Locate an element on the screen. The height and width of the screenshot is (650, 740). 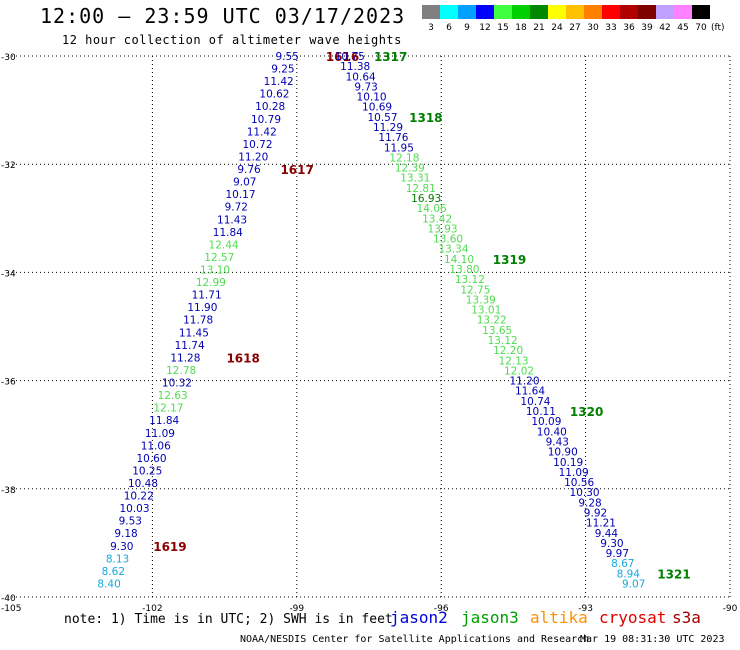
swh-value-label: 10.79 is located at coordinates (266, 120).